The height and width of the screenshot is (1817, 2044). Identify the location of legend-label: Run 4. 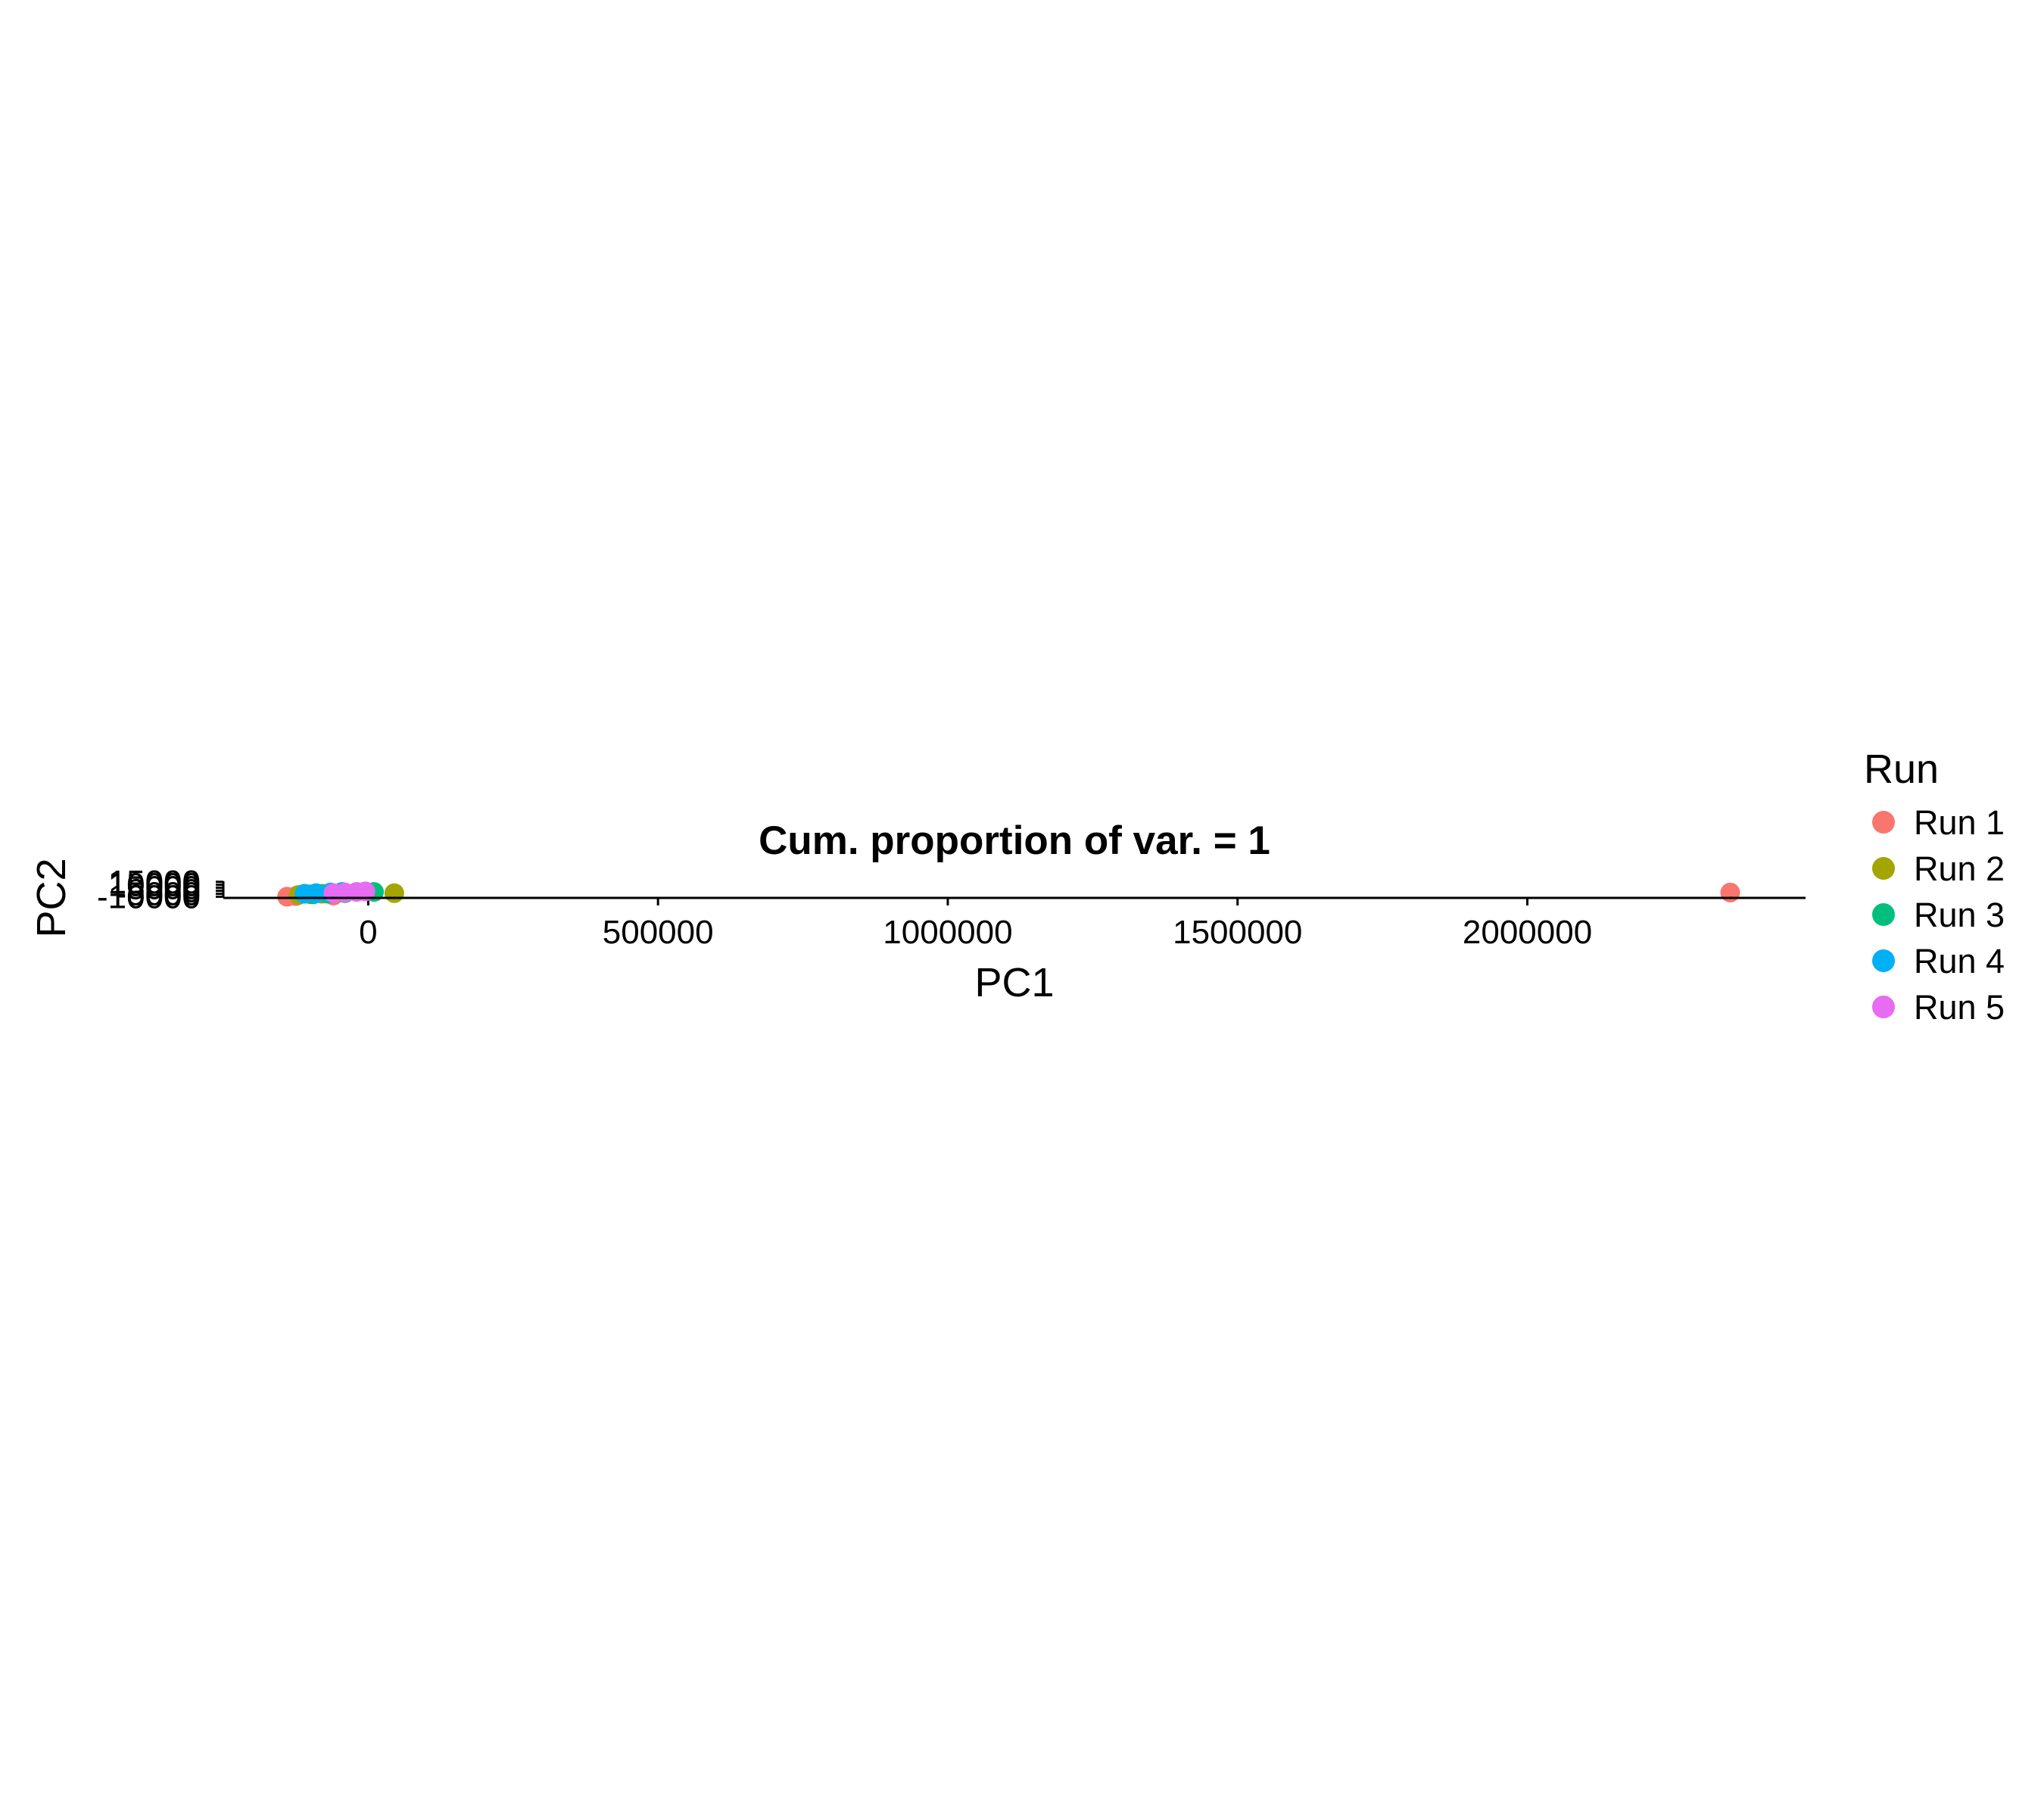
(1959, 961).